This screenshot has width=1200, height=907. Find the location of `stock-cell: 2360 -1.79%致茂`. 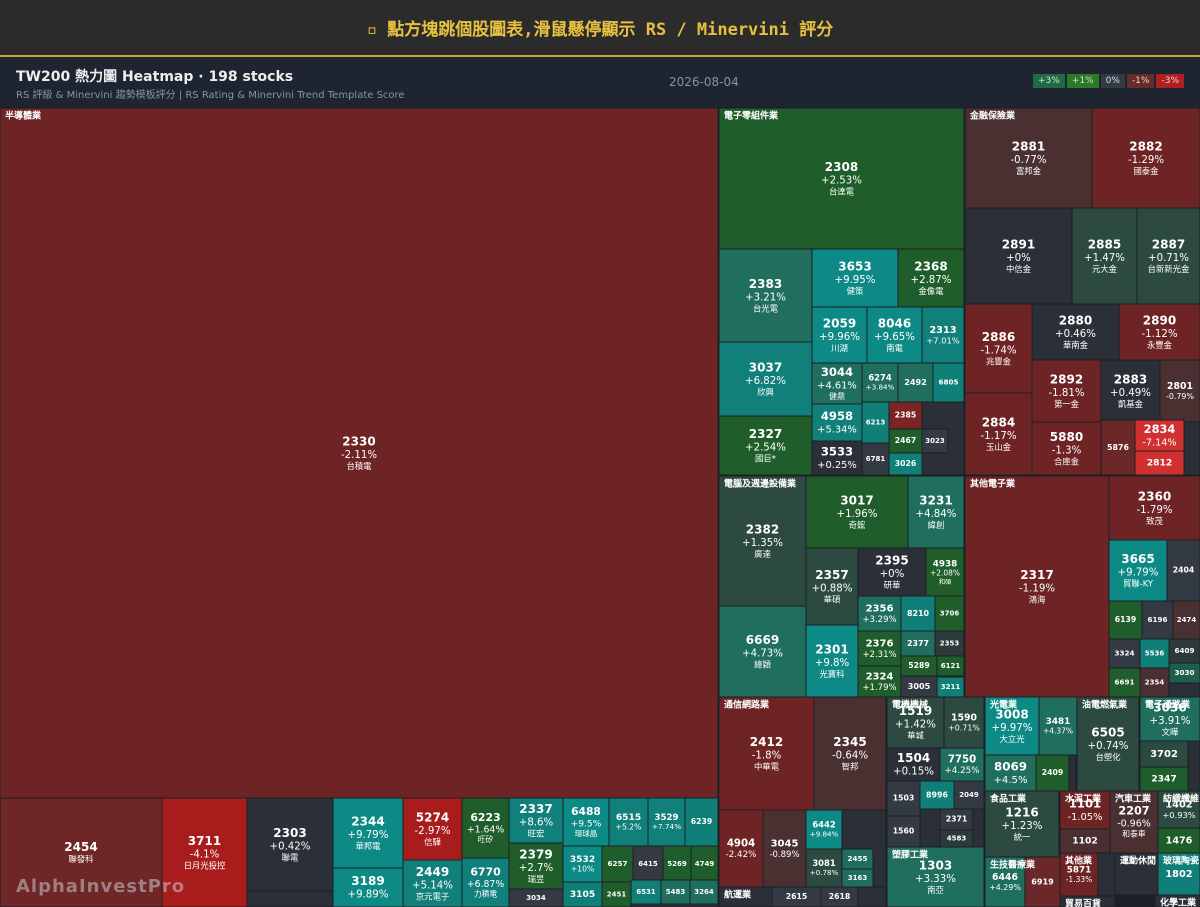

stock-cell: 2360 -1.79%致茂 is located at coordinates (1154, 508).